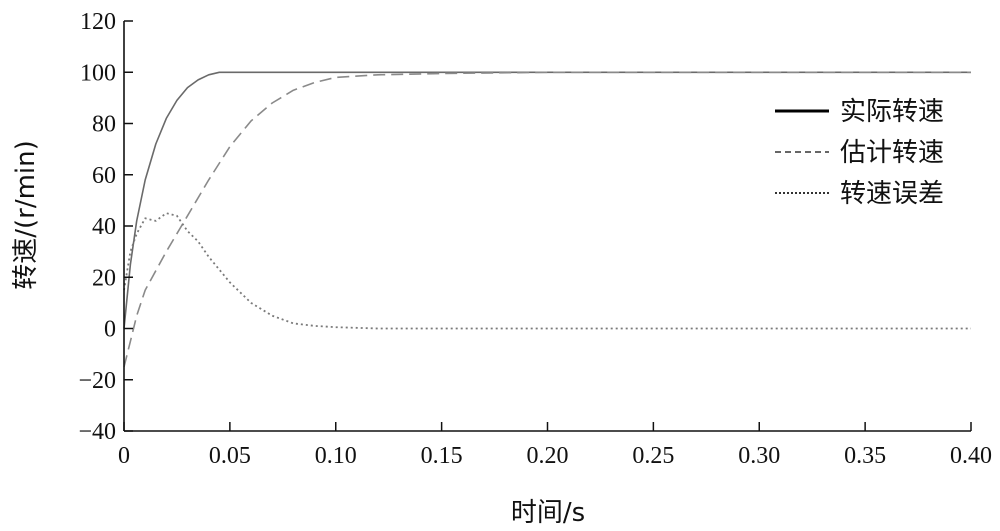 The width and height of the screenshot is (1000, 531). I want to click on y-tick-label: 80, so click(104, 125).